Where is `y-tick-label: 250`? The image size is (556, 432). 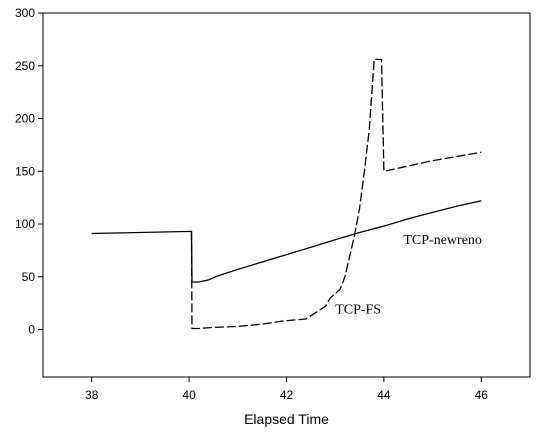 y-tick-label: 250 is located at coordinates (25, 66).